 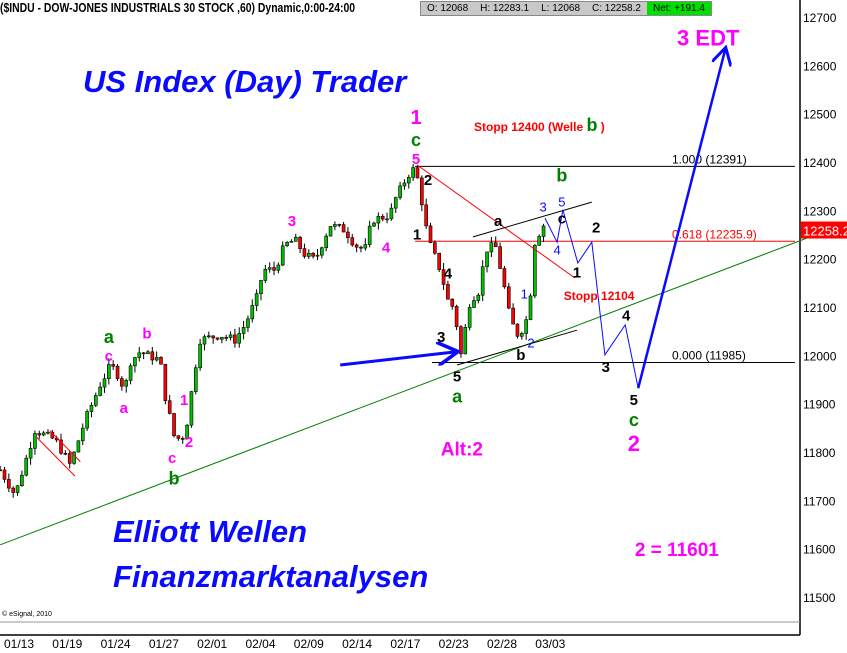 I want to click on y-tick-label: 12300, so click(x=820, y=211).